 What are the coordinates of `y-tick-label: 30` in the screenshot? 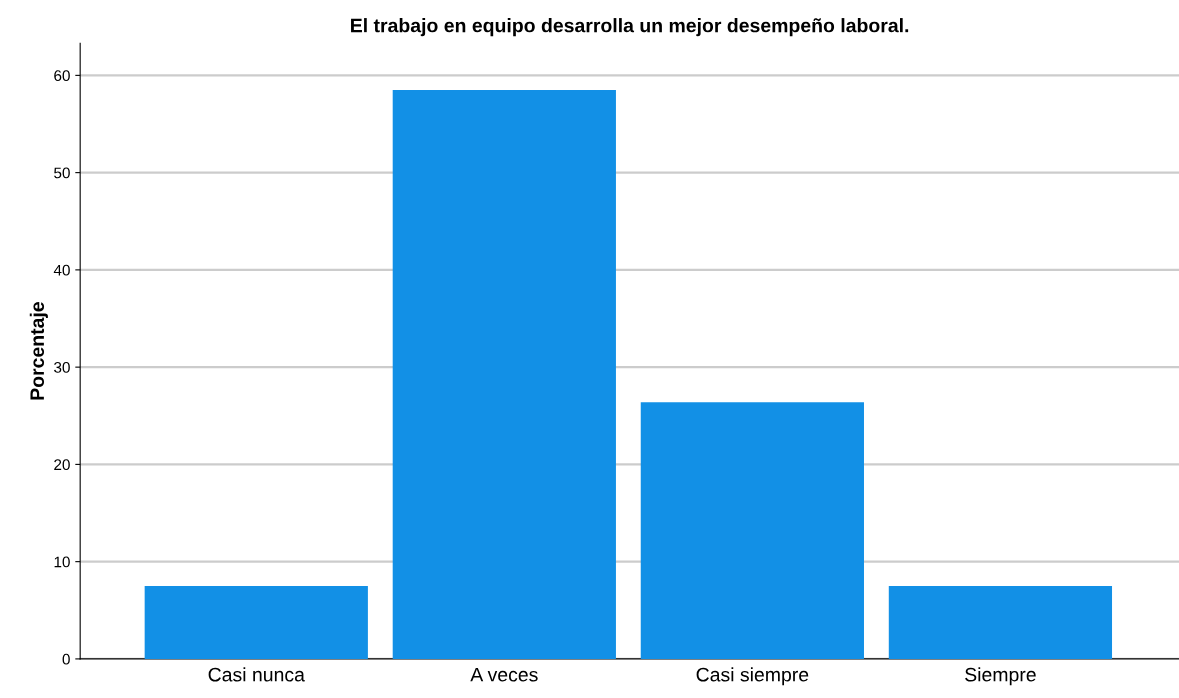 It's located at (62, 367).